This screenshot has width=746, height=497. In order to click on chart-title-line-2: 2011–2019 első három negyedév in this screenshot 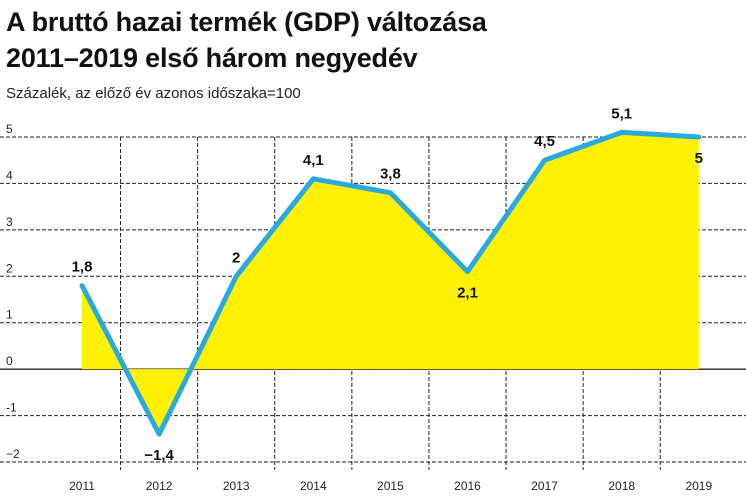, I will do `click(212, 58)`.